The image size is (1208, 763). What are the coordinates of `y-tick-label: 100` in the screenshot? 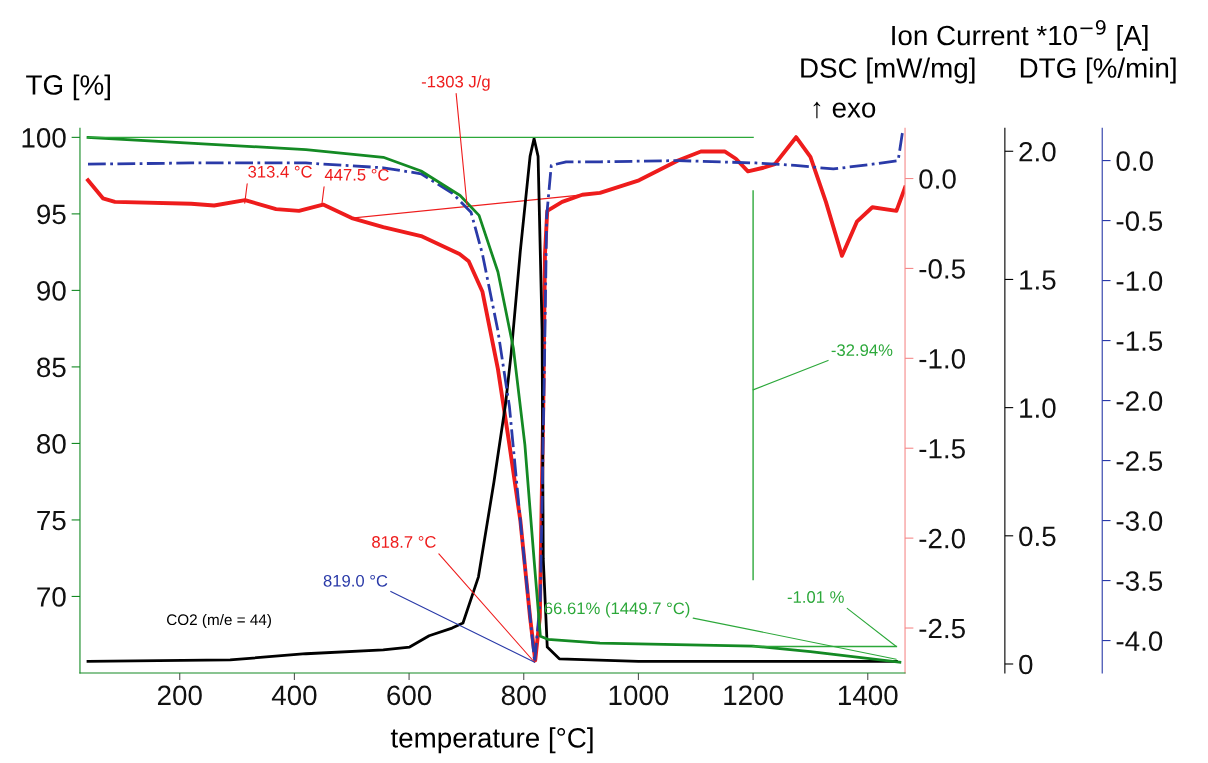 It's located at (44, 138).